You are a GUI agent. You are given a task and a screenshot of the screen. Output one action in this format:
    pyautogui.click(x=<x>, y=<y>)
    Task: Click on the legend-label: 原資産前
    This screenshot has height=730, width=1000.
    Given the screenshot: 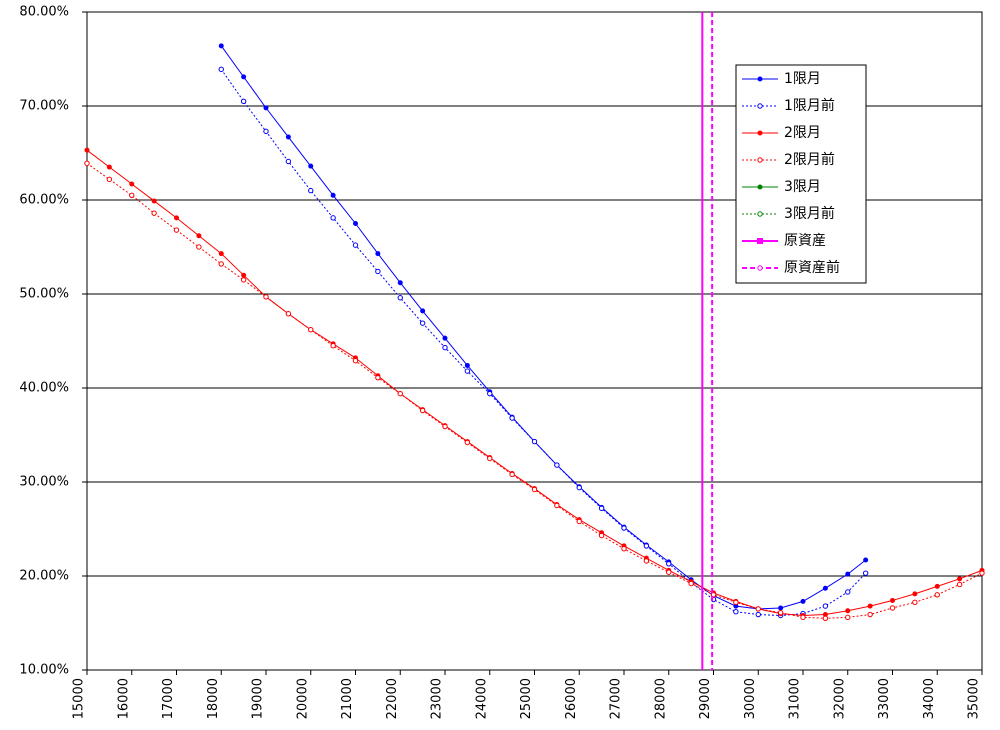 What is the action you would take?
    pyautogui.click(x=812, y=267)
    